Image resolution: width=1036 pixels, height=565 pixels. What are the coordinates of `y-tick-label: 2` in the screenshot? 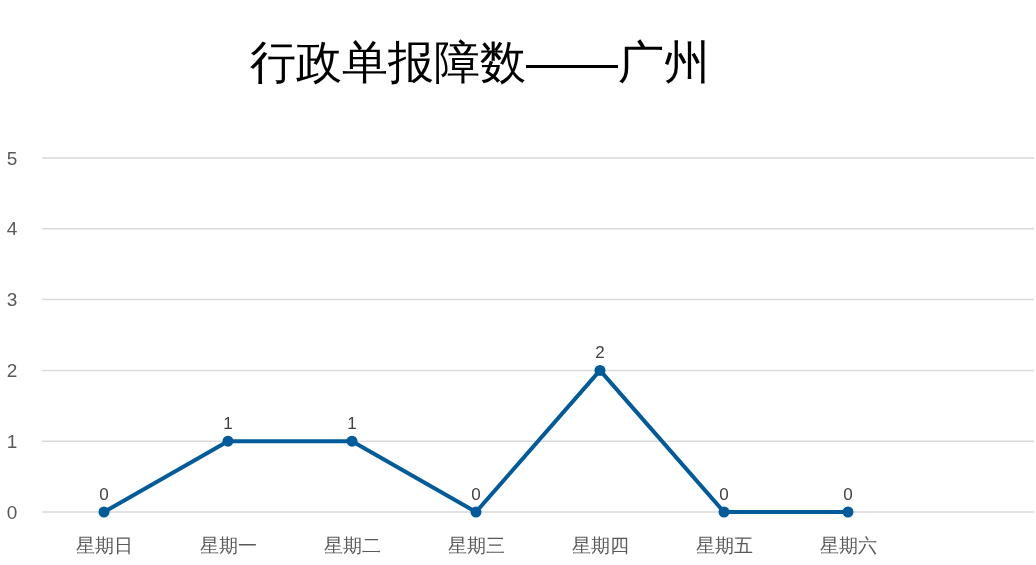 It's located at (12, 371).